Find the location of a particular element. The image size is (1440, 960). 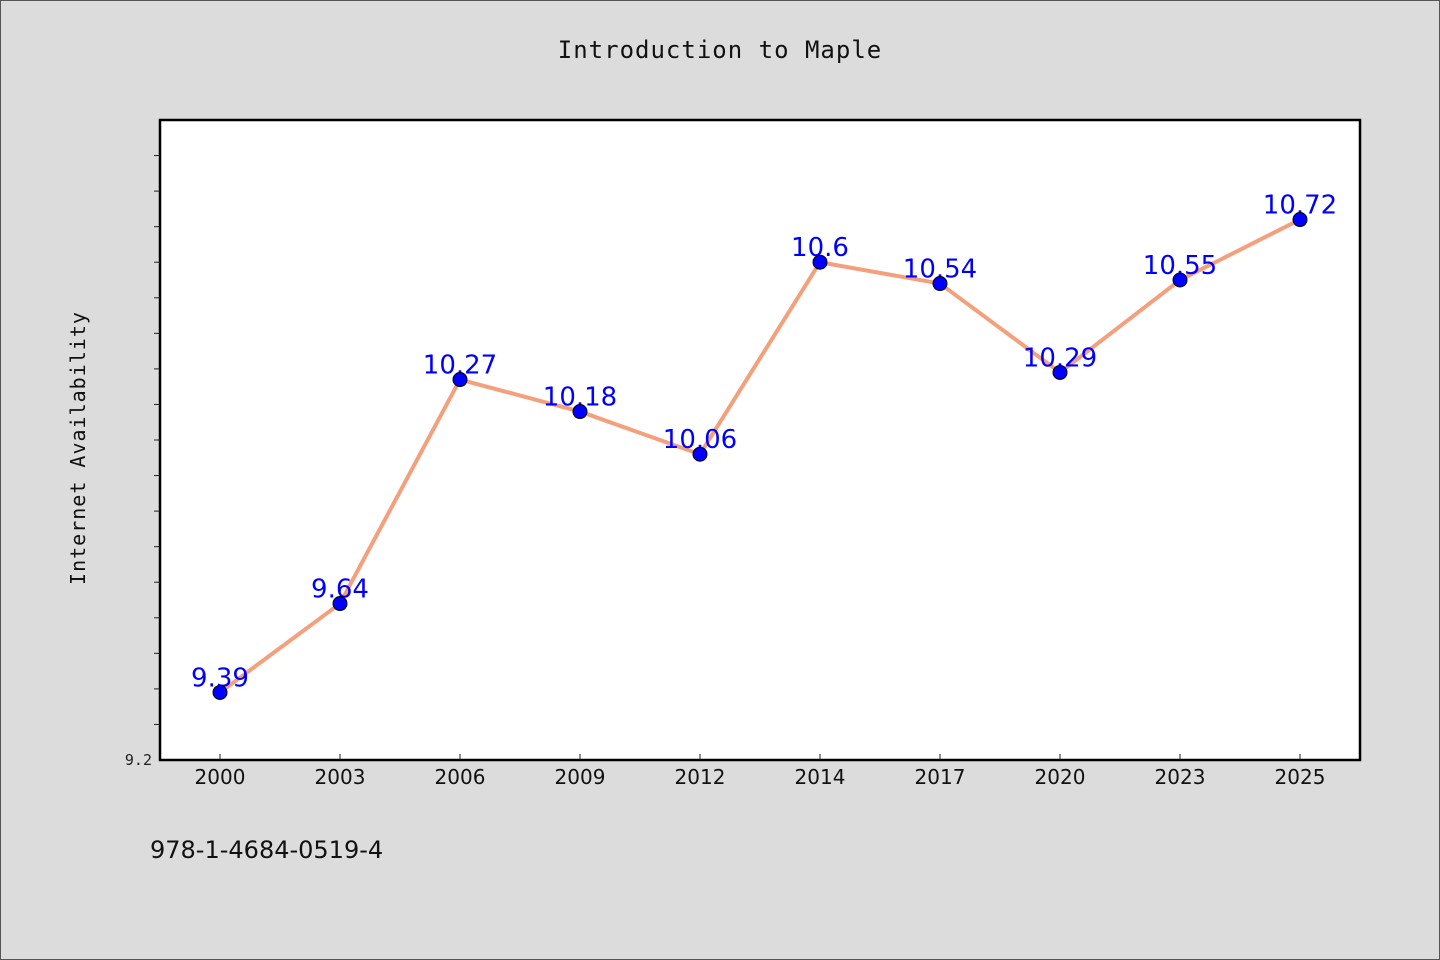

x-tick-label: 2012 is located at coordinates (700, 777).